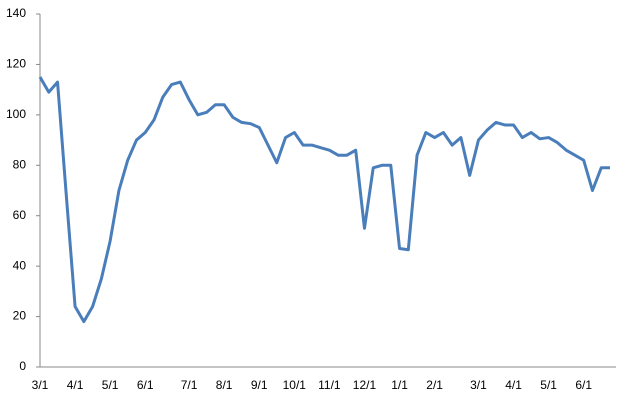  I want to click on y-tick-label: 140, so click(16, 13).